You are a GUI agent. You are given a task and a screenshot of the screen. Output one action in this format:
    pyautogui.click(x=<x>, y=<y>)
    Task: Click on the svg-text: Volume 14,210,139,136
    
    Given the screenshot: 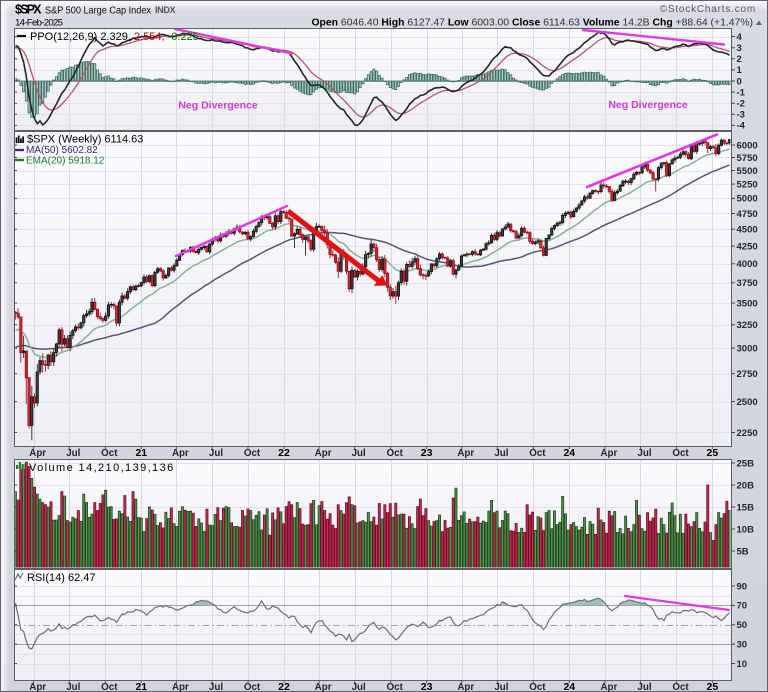 What is the action you would take?
    pyautogui.click(x=102, y=468)
    